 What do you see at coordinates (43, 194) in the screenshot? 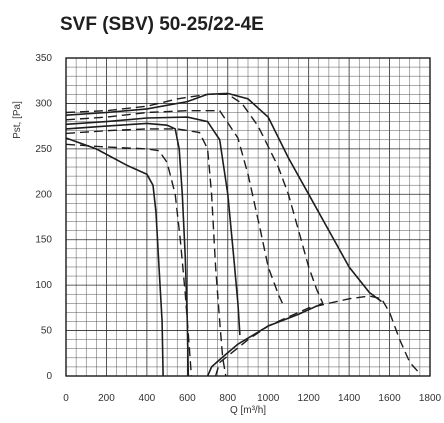
I see `y-tick-label: 200` at bounding box center [43, 194].